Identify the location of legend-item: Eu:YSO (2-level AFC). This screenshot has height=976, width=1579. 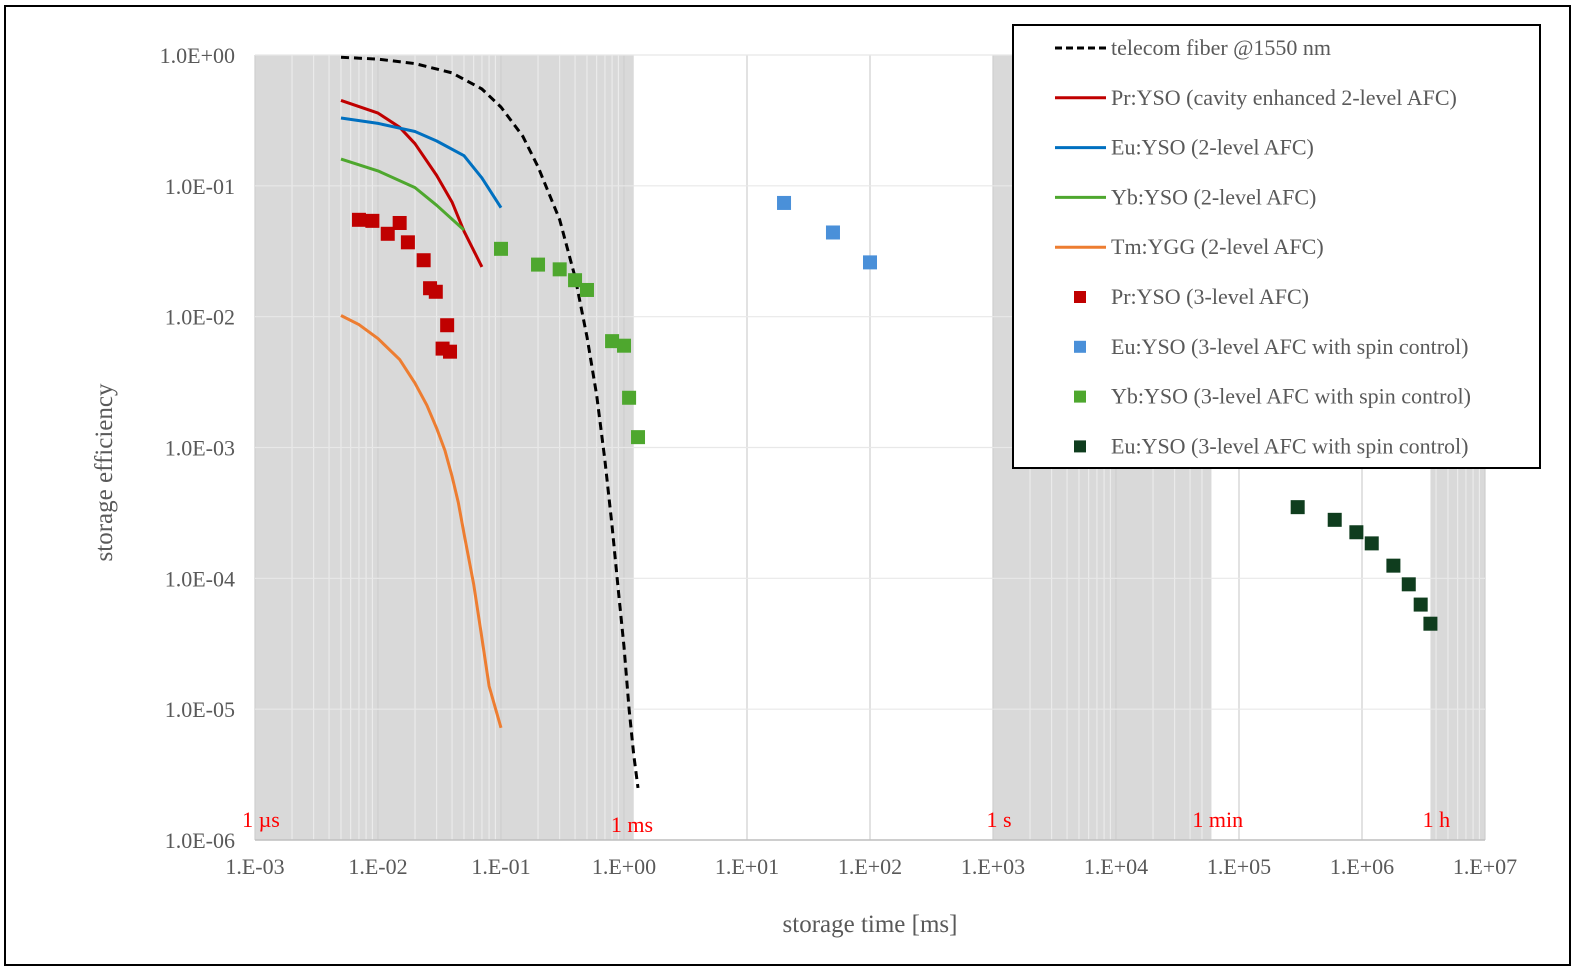
(1184, 147).